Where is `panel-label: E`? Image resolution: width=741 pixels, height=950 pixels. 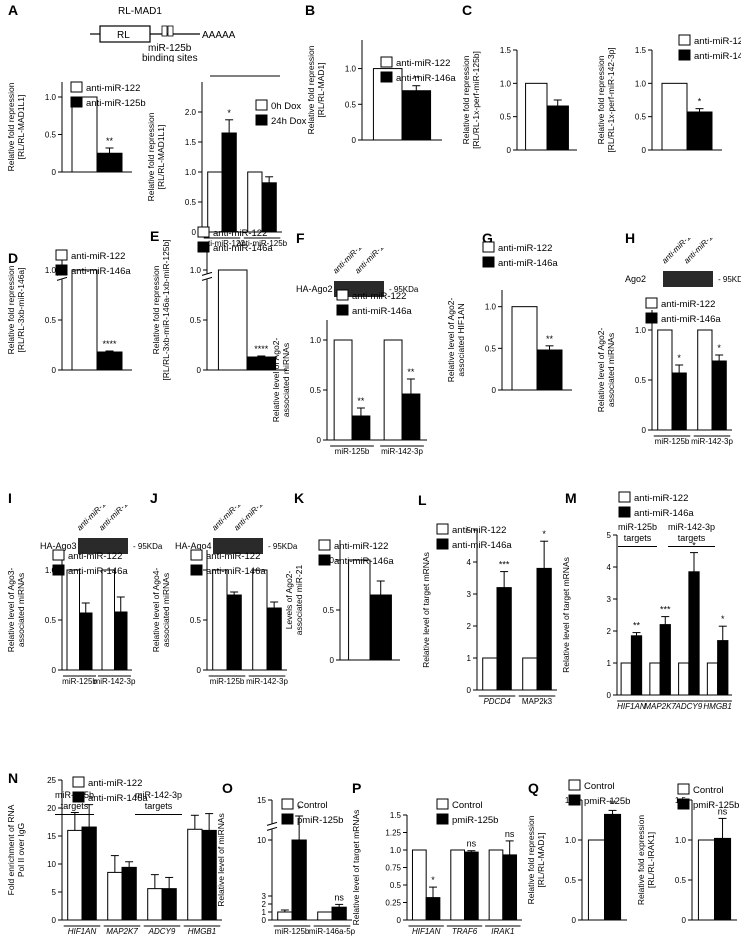
panel-label: E is located at coordinates (155, 236).